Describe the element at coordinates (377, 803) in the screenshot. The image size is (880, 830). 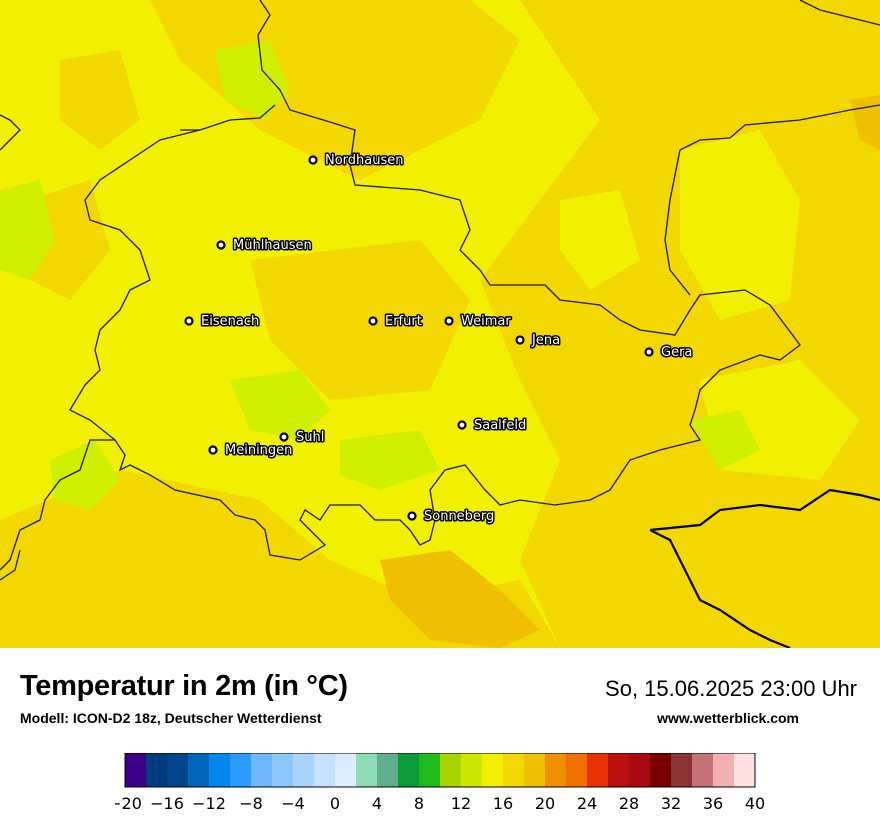
I see `legend-tick-label: 4` at that location.